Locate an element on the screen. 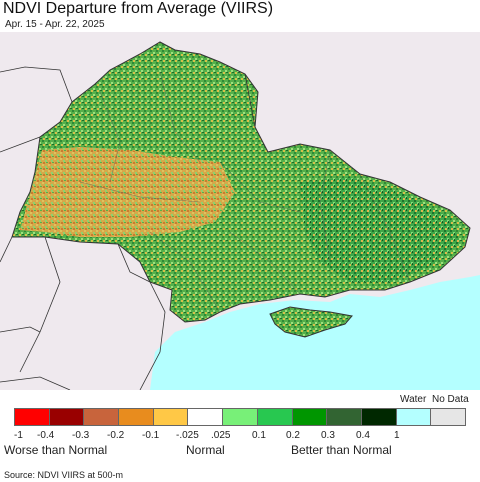  legend-water-label: Water is located at coordinates (413, 399).